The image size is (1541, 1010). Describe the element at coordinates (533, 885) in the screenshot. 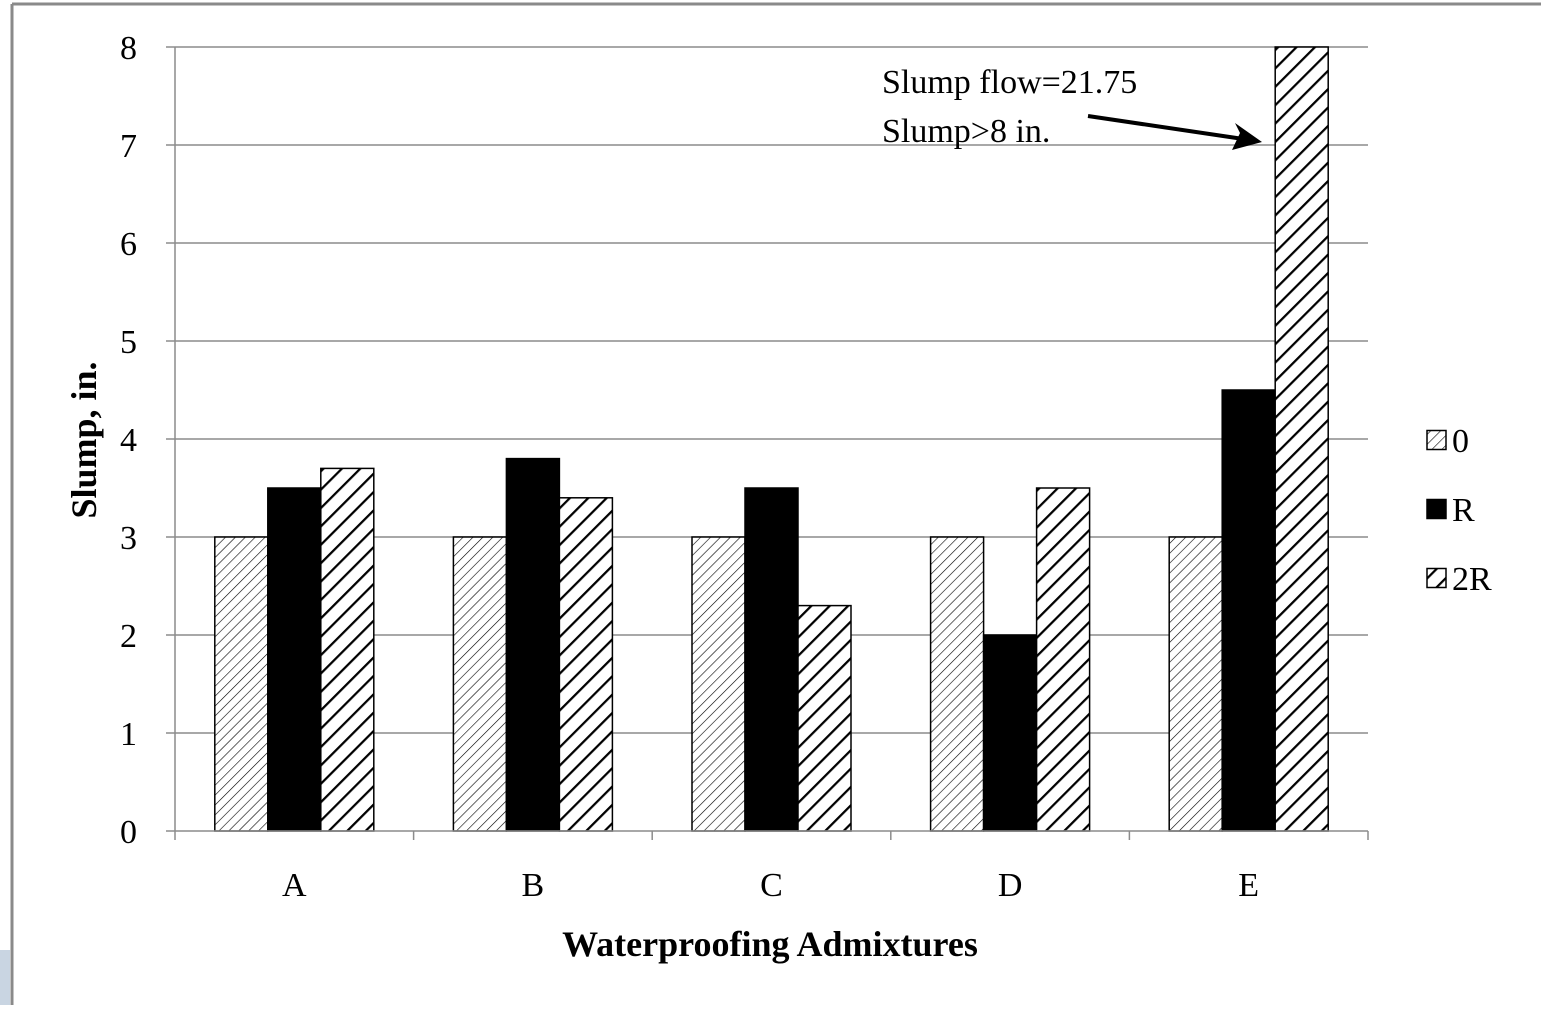

I see `x-tick-label: B` at that location.